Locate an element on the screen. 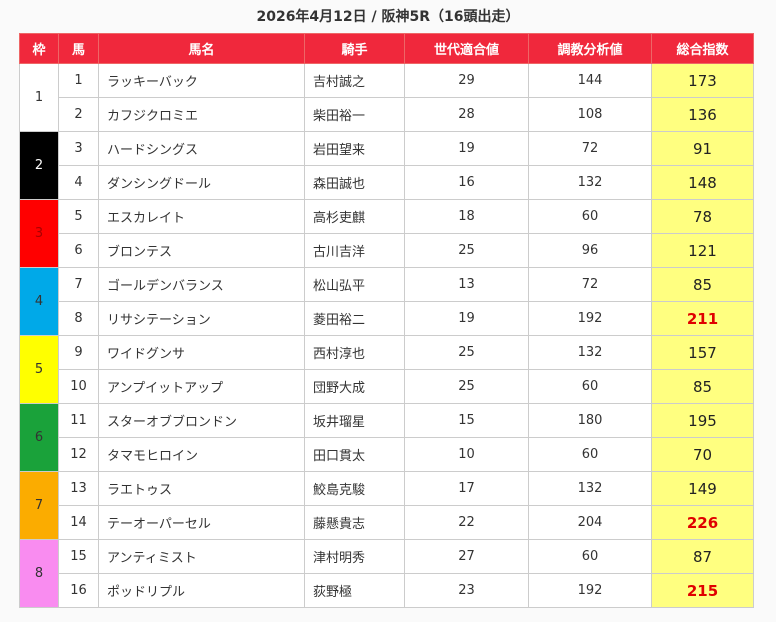 This screenshot has height=622, width=776. horse-name: タマモヒロイン is located at coordinates (201, 454).